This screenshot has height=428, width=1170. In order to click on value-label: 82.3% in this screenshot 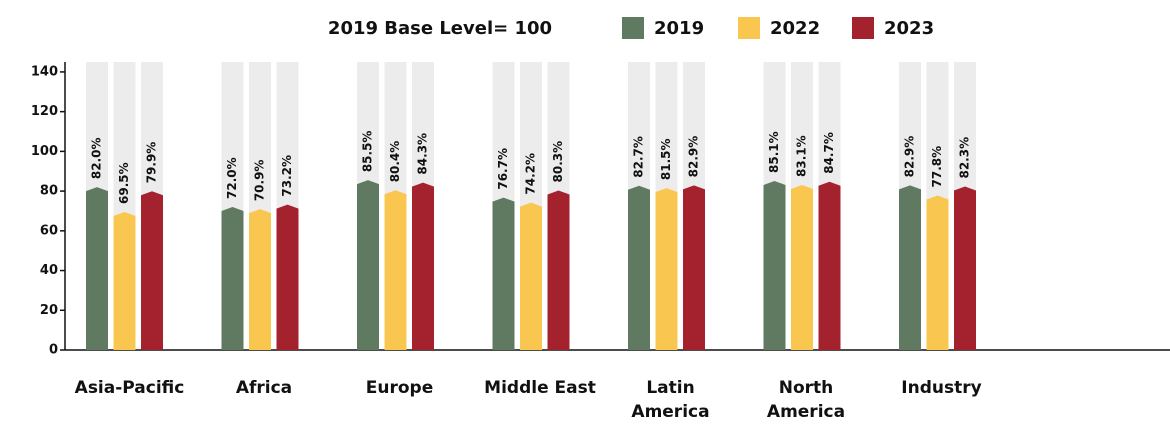, I will do `click(965, 158)`.